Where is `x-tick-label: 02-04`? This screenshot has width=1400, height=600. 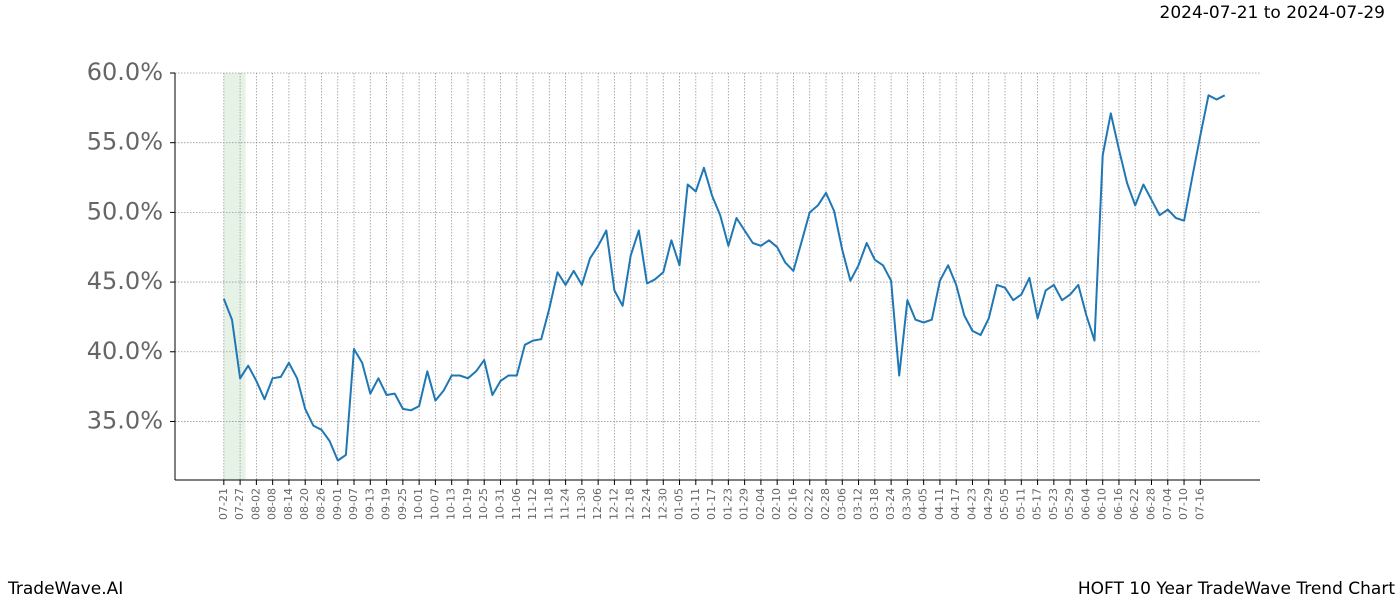 x-tick-label: 02-04 is located at coordinates (760, 504).